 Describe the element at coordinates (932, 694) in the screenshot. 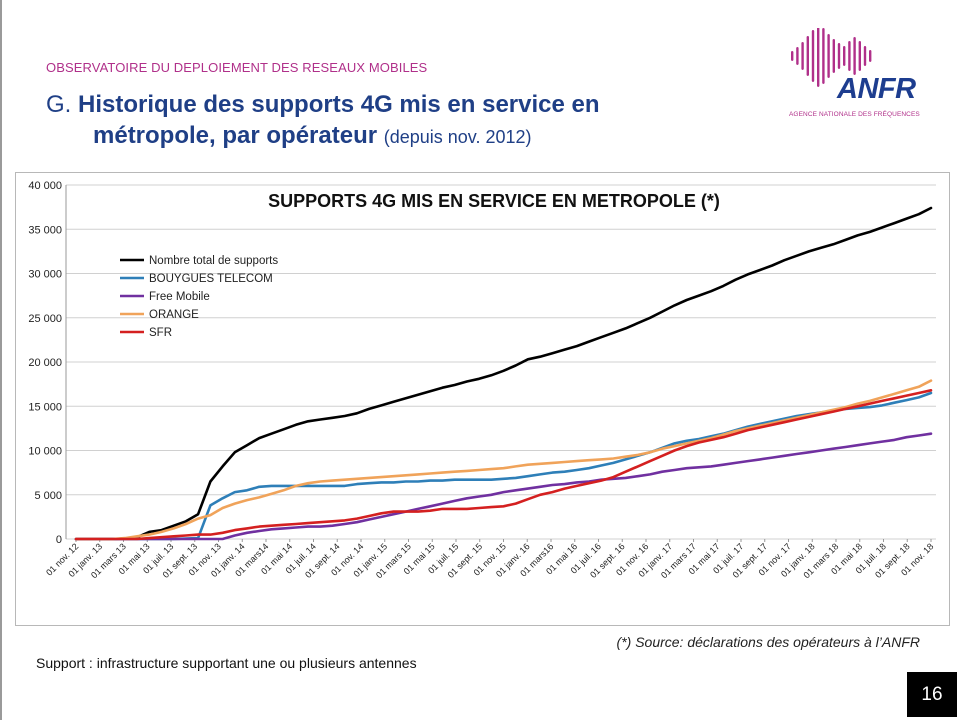

I see `page-number: 16` at that location.